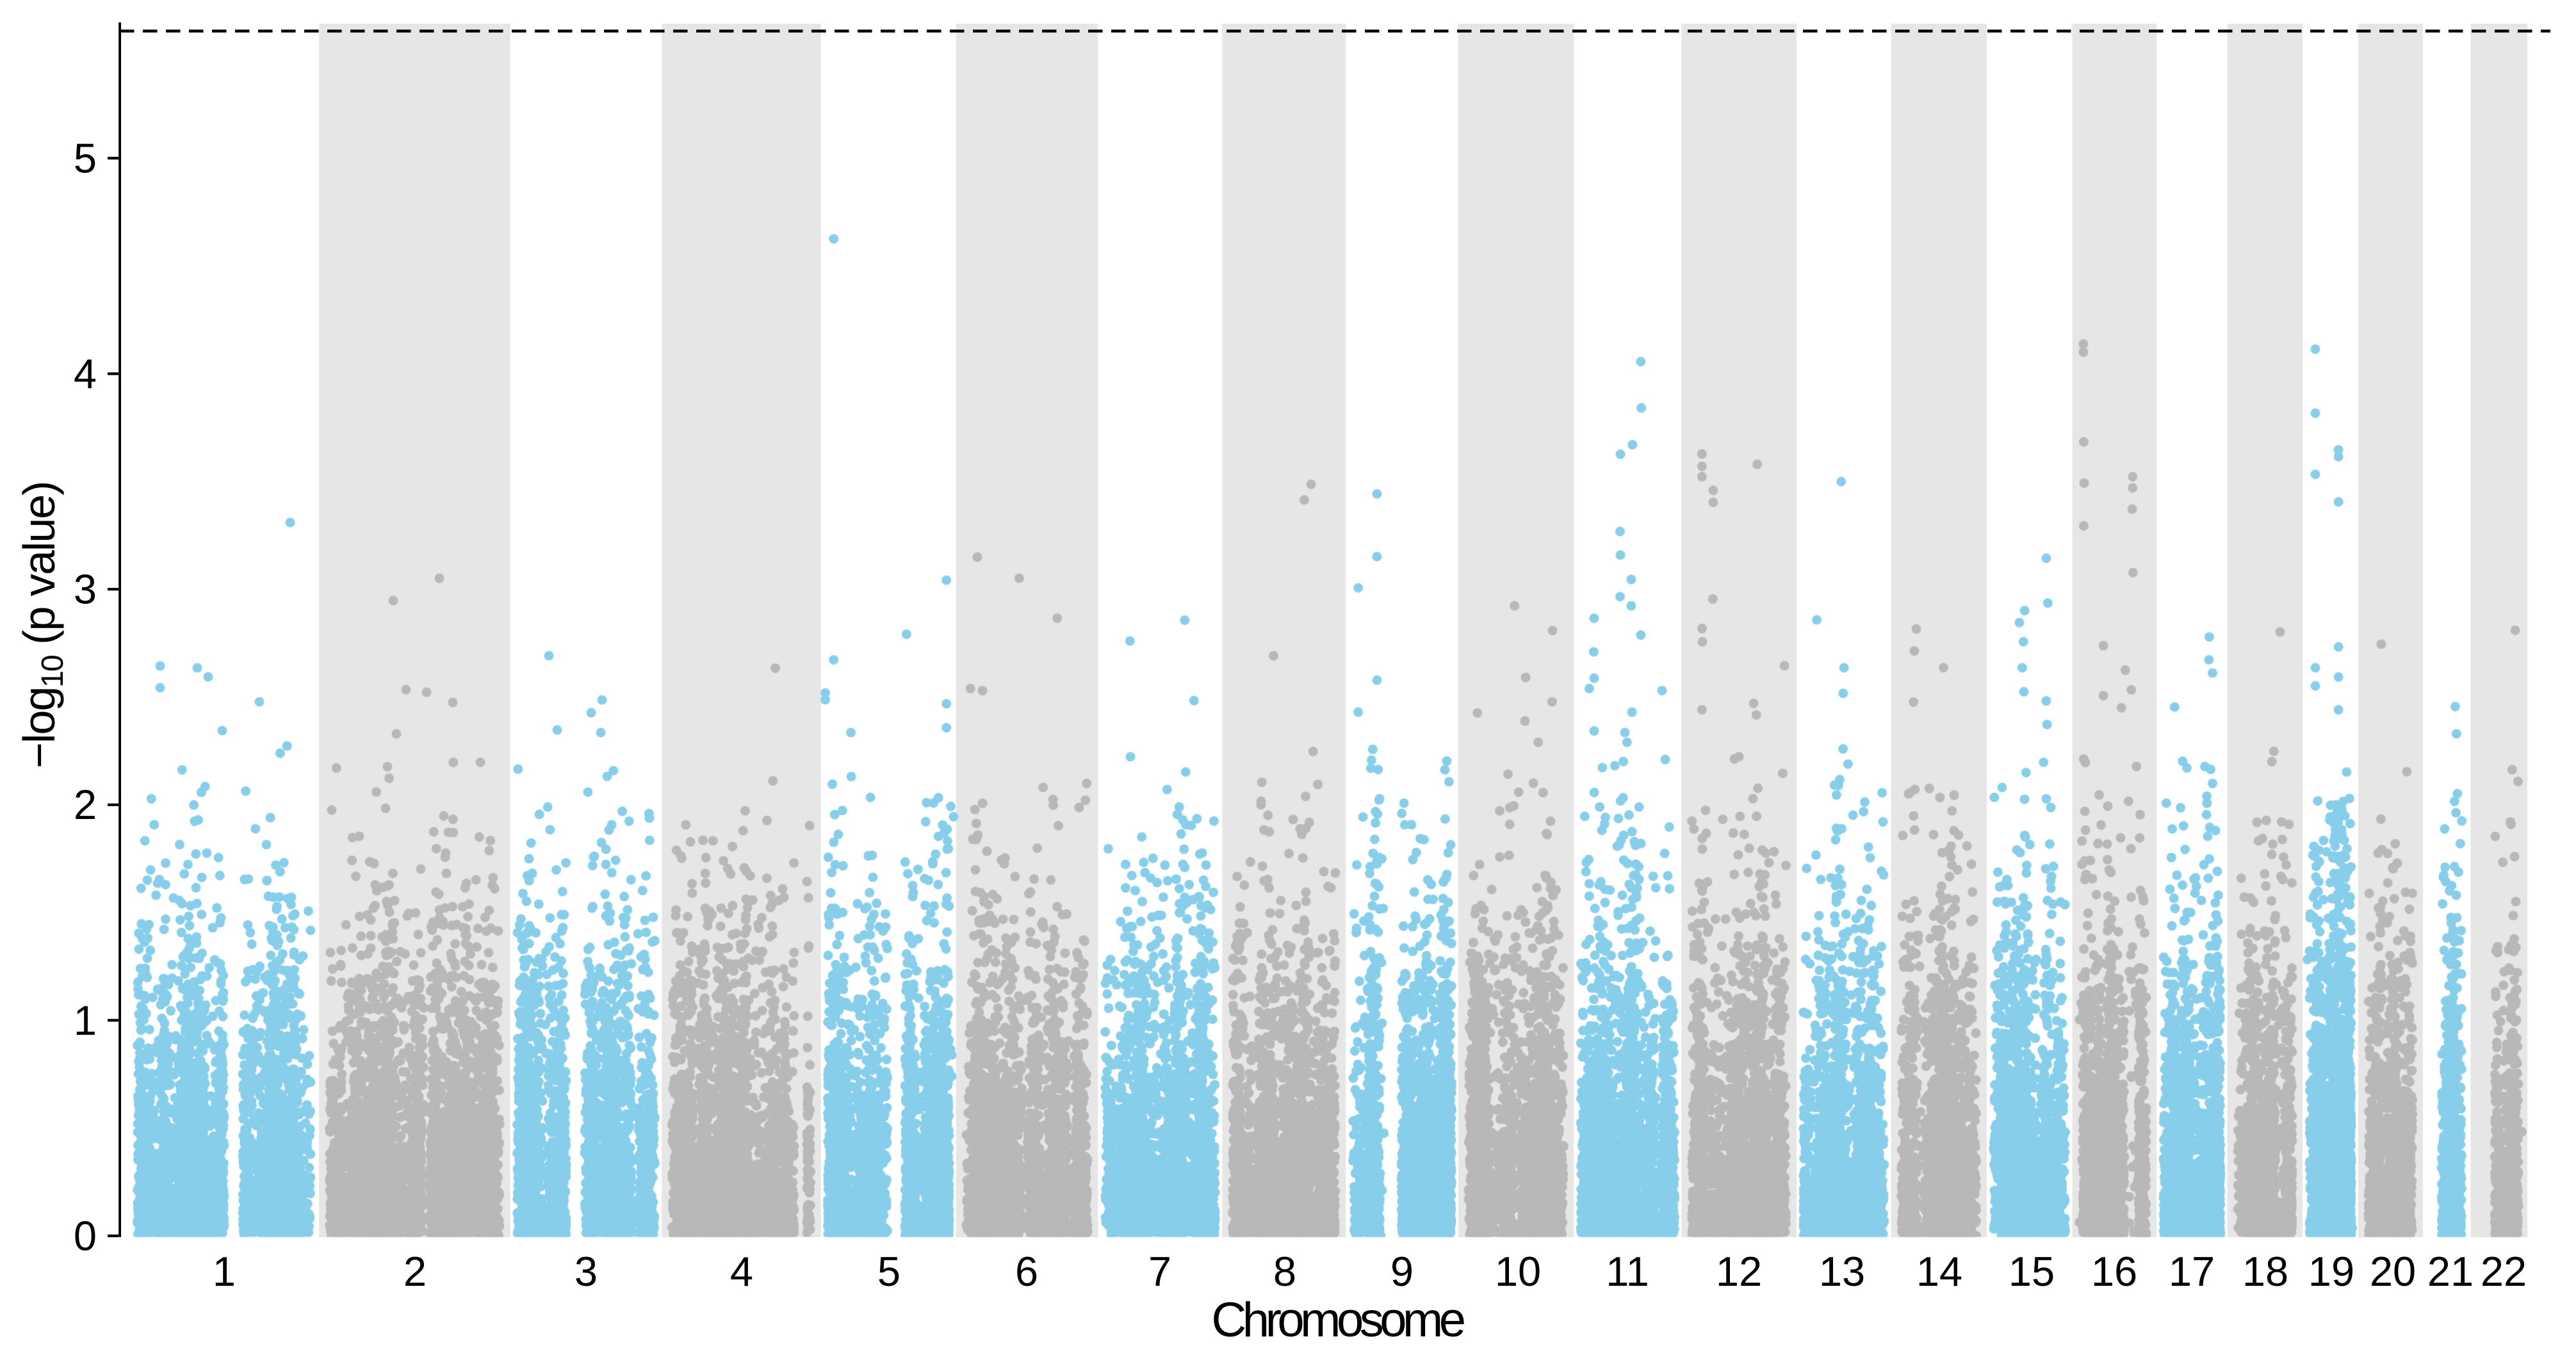  What do you see at coordinates (2331, 1271) in the screenshot?
I see `svg-text: 19` at bounding box center [2331, 1271].